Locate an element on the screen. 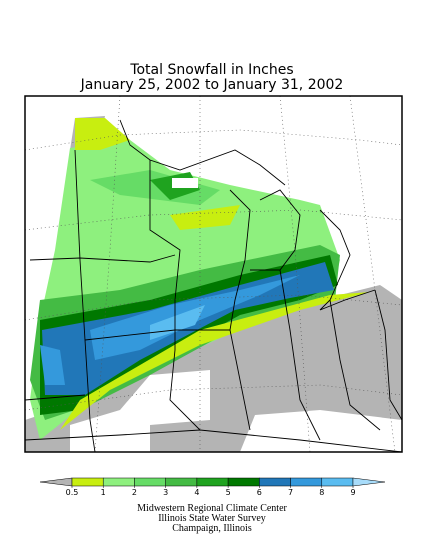  colorbar-high-end is located at coordinates (369, 482).